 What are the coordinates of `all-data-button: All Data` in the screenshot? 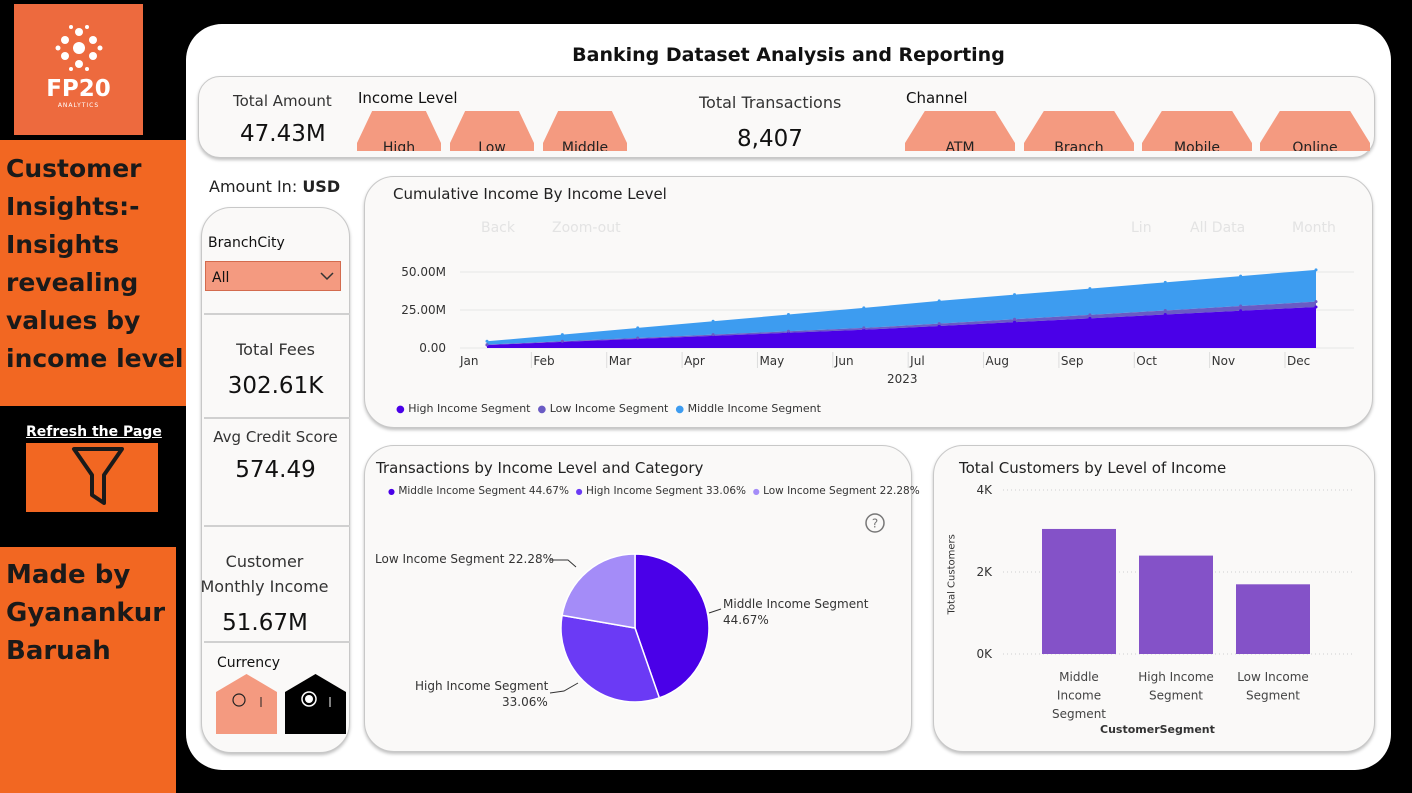 It's located at (1218, 228).